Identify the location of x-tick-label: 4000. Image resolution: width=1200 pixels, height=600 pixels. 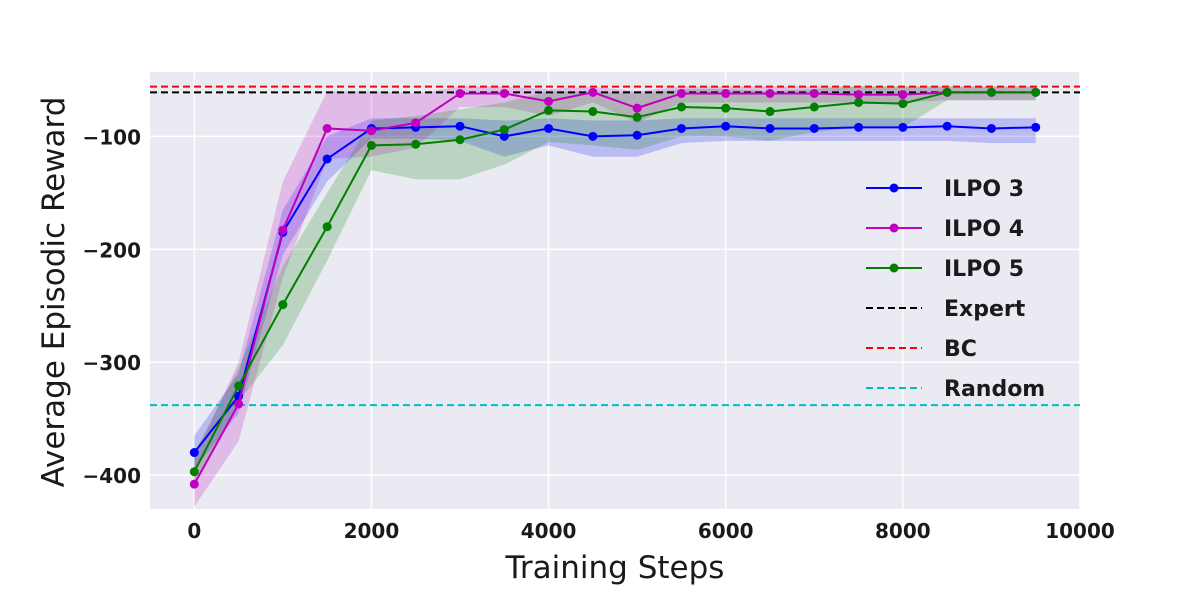
(549, 531).